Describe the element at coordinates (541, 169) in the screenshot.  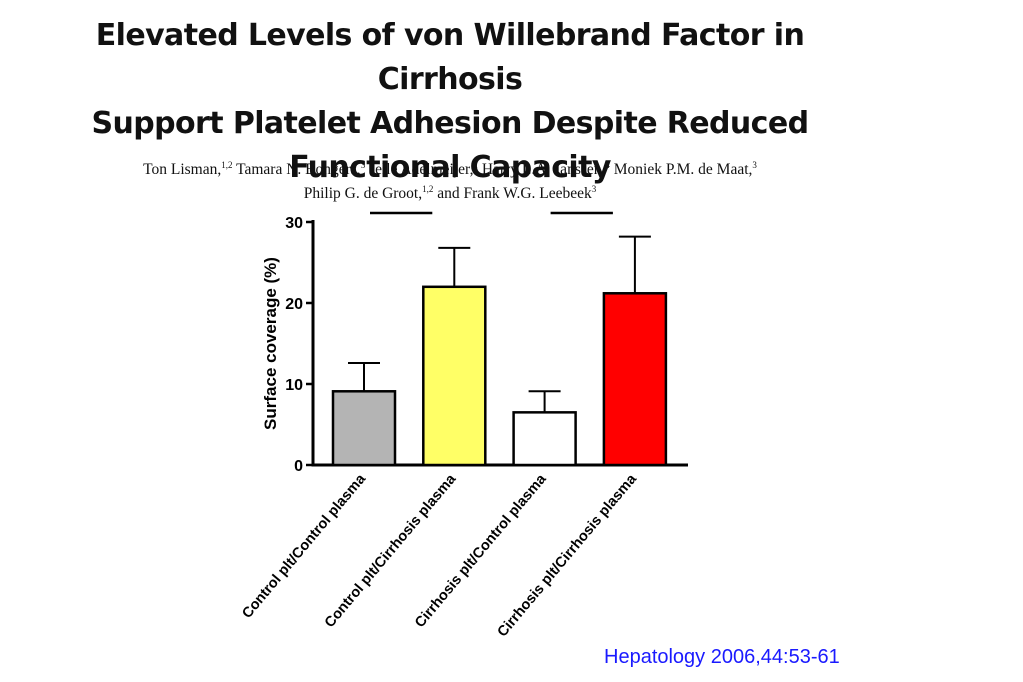
I see `author-name: Harry L.A. Janssen,` at that location.